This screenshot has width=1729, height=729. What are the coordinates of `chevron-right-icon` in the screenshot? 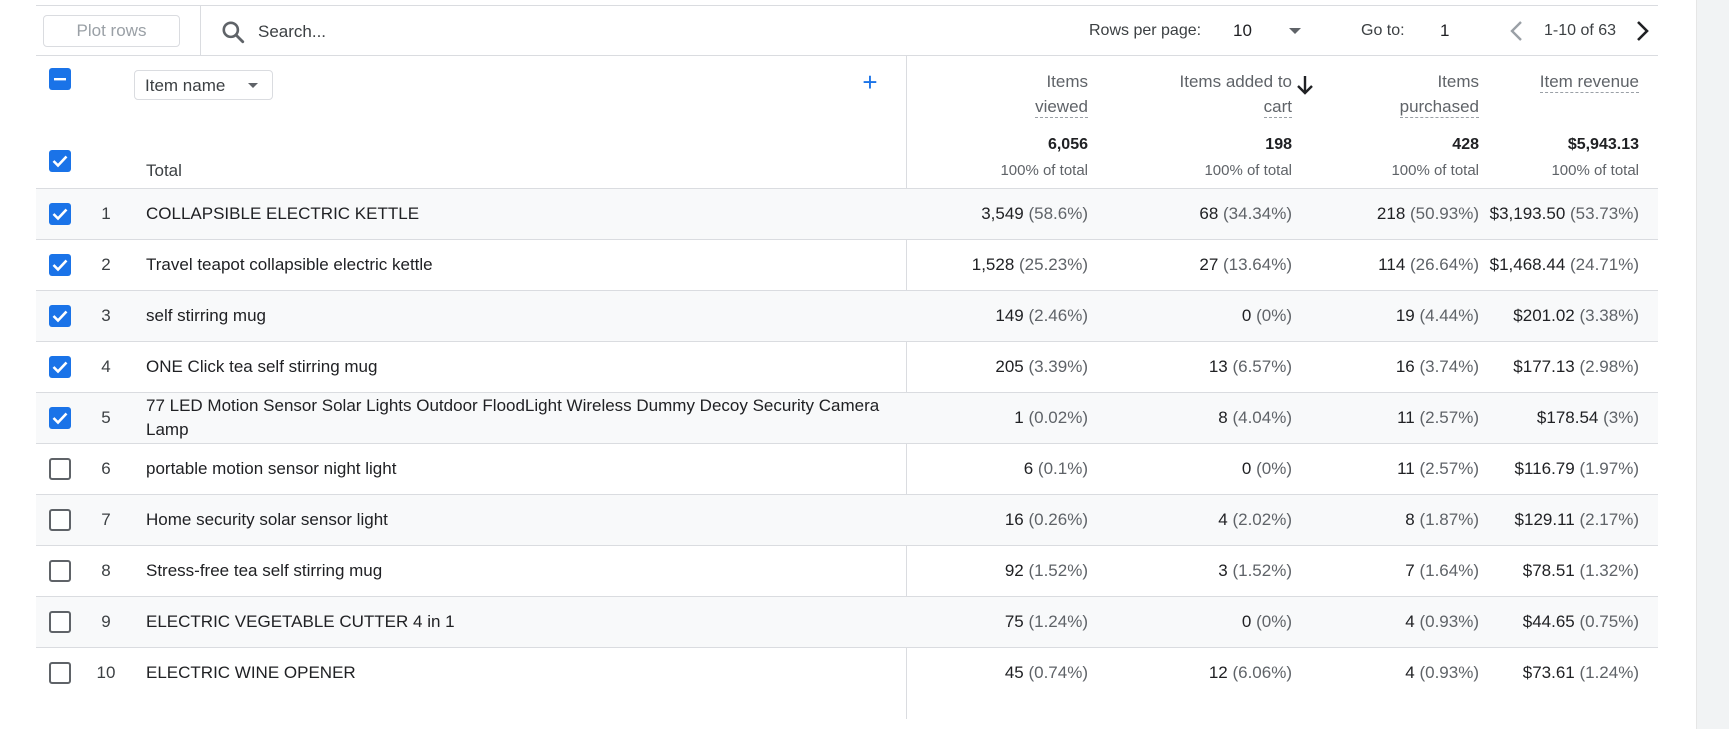 It's located at (1642, 31).